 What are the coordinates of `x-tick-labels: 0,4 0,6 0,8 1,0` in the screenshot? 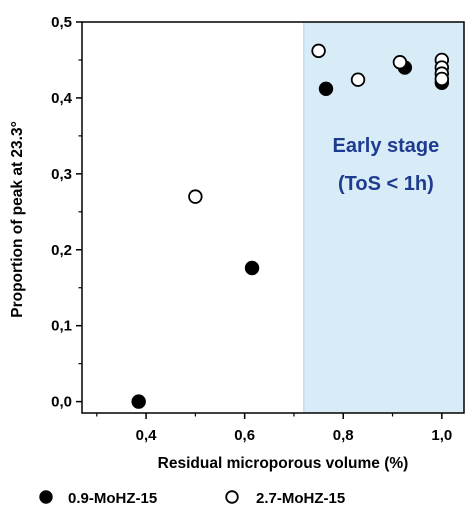 It's located at (294, 435).